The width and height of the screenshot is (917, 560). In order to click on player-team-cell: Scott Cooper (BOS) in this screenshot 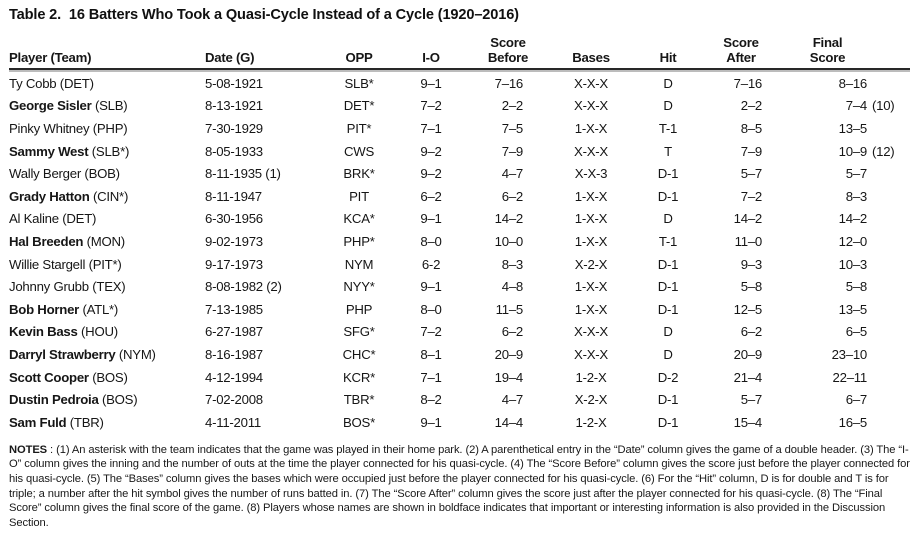, I will do `click(107, 377)`.